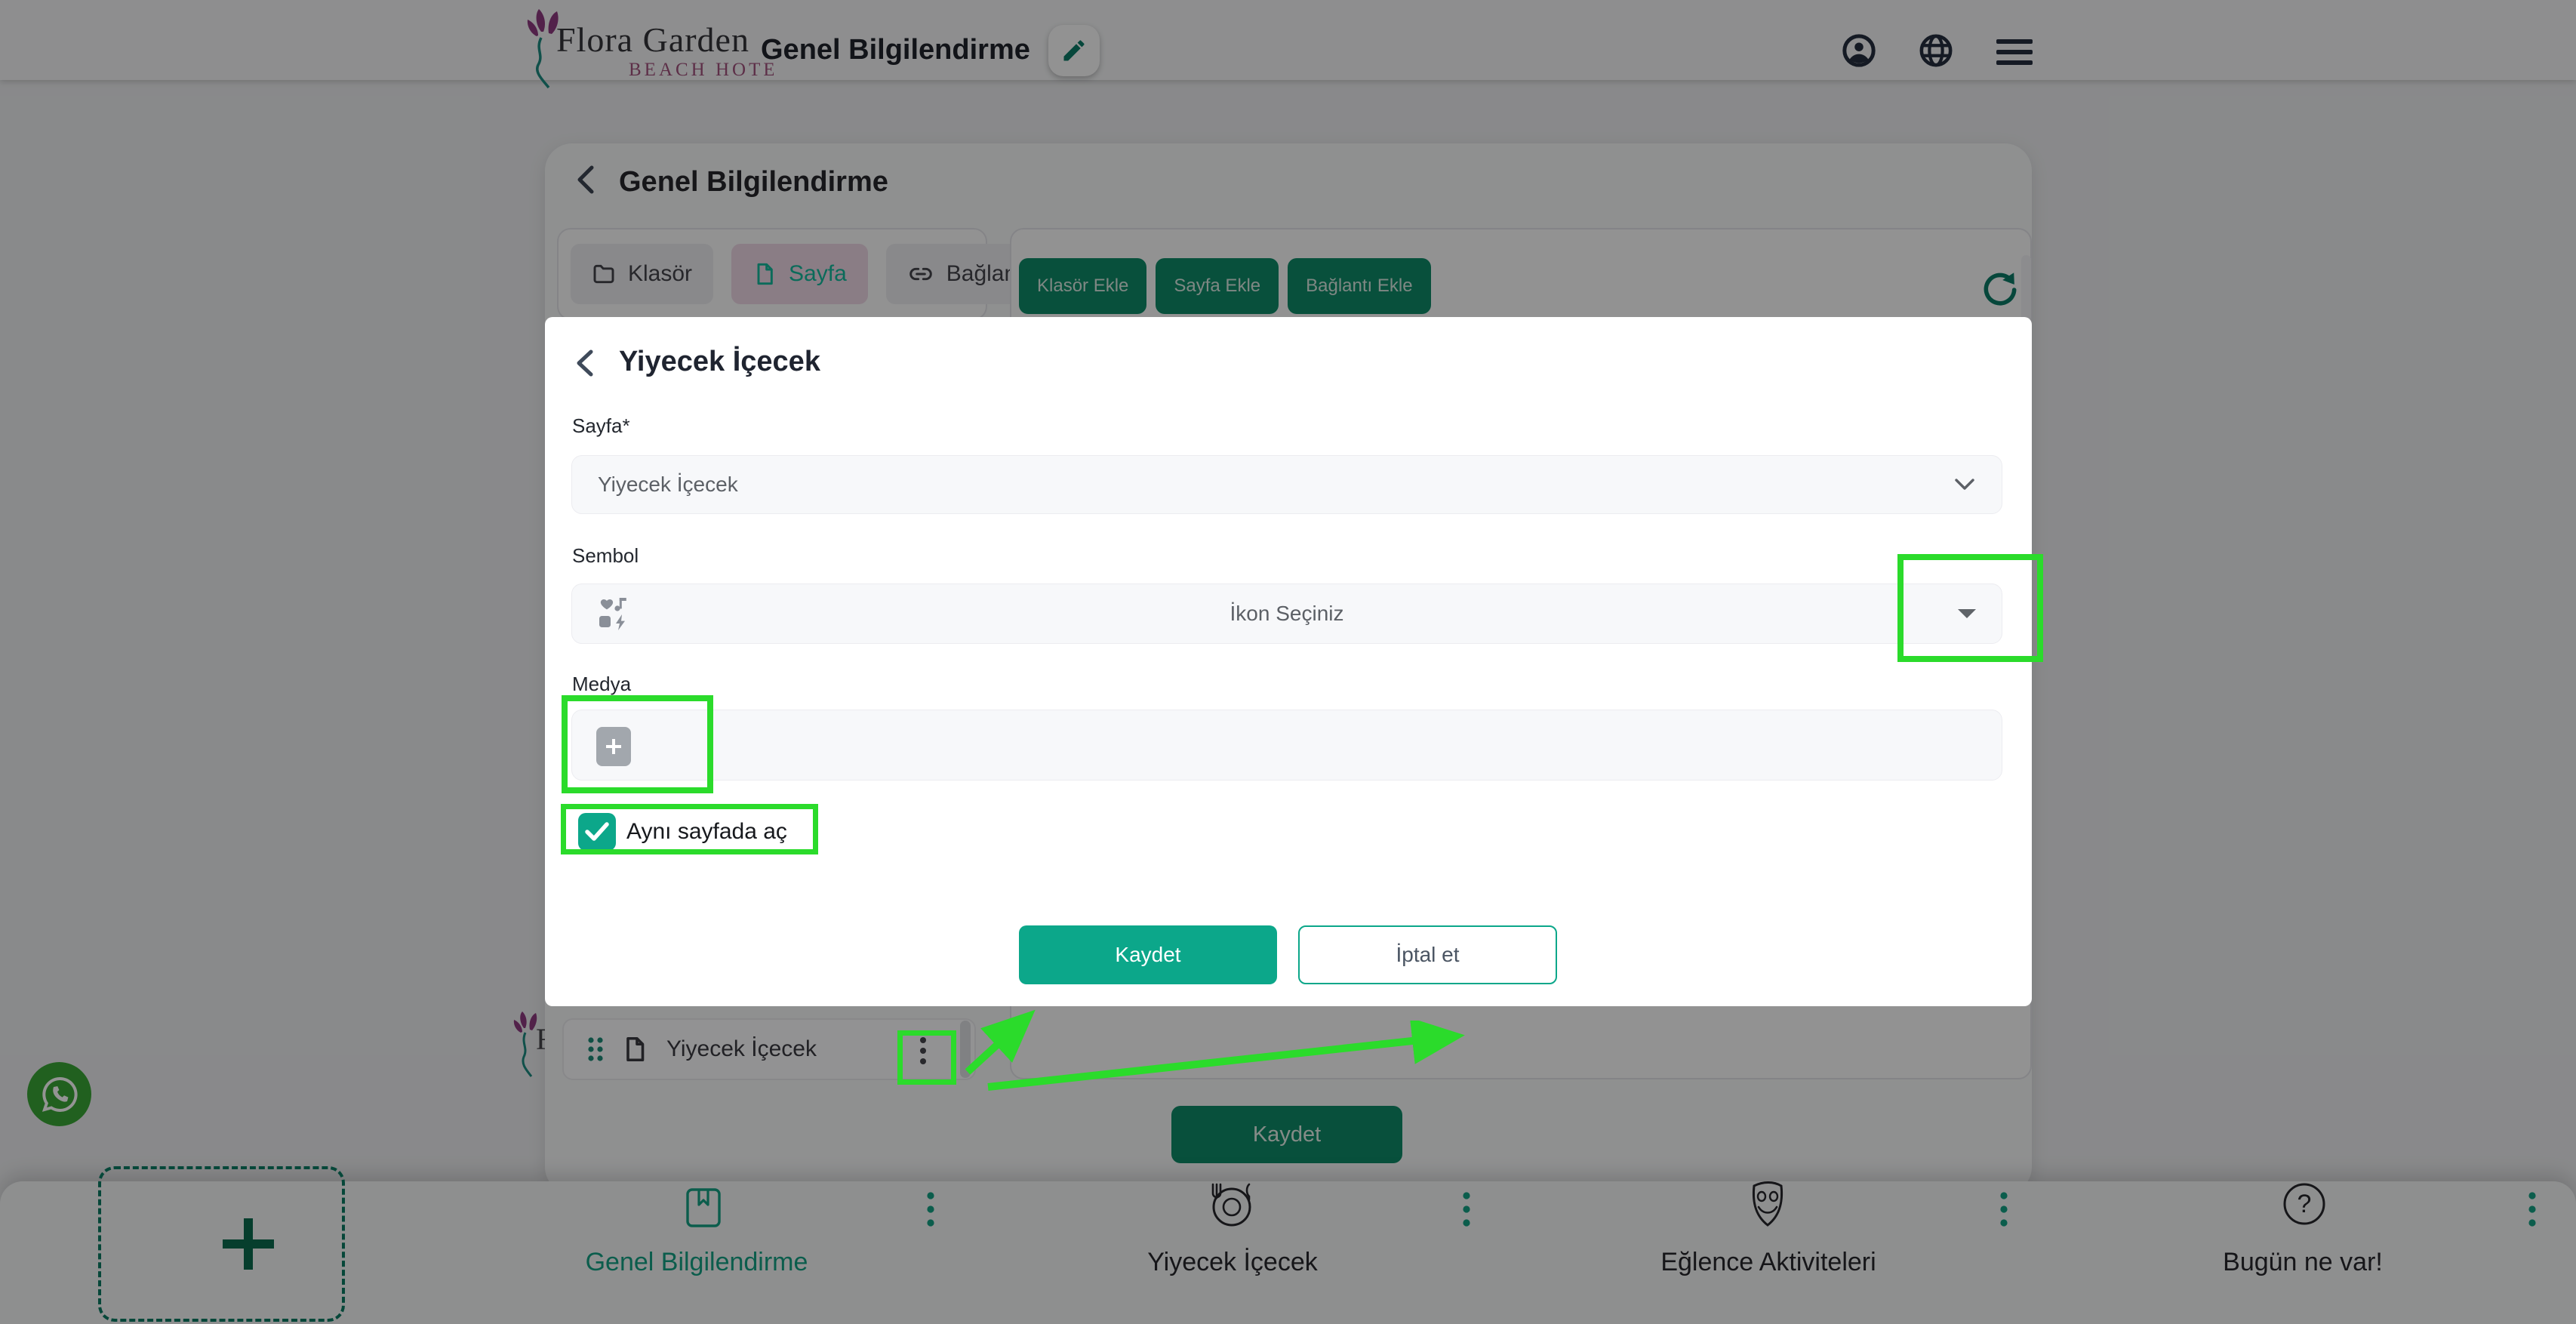 Image resolution: width=2576 pixels, height=1324 pixels. I want to click on chevron-down-icon, so click(1964, 484).